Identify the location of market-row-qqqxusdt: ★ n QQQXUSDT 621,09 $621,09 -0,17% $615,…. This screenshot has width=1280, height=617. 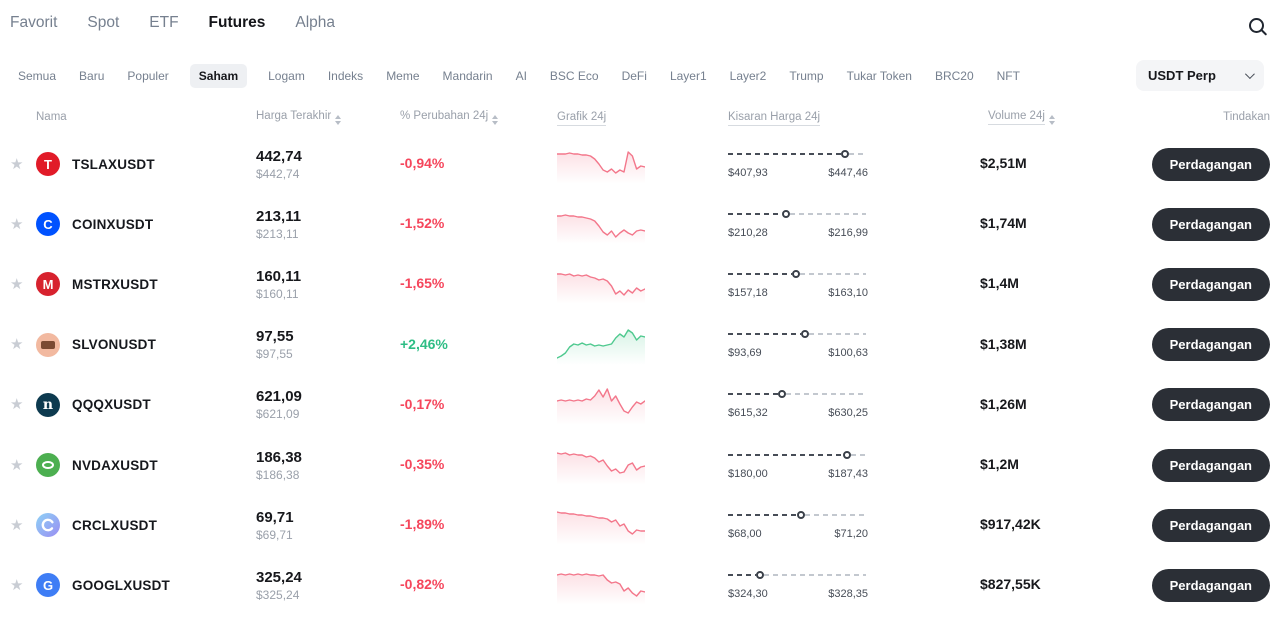
(640, 405).